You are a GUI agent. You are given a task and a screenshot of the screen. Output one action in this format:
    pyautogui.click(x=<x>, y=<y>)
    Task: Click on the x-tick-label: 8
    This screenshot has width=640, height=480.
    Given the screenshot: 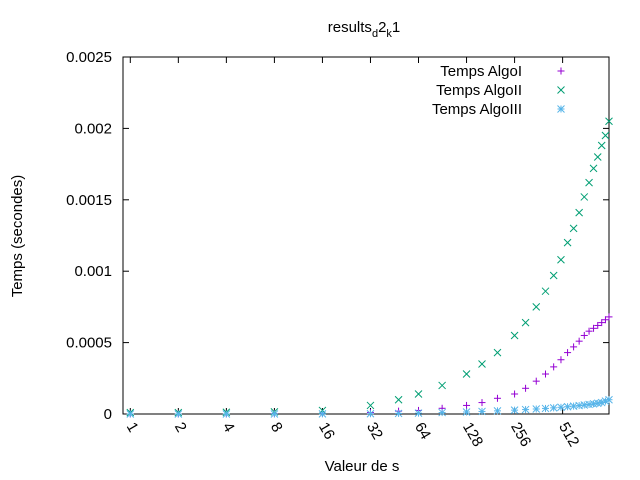 What is the action you would take?
    pyautogui.click(x=276, y=428)
    